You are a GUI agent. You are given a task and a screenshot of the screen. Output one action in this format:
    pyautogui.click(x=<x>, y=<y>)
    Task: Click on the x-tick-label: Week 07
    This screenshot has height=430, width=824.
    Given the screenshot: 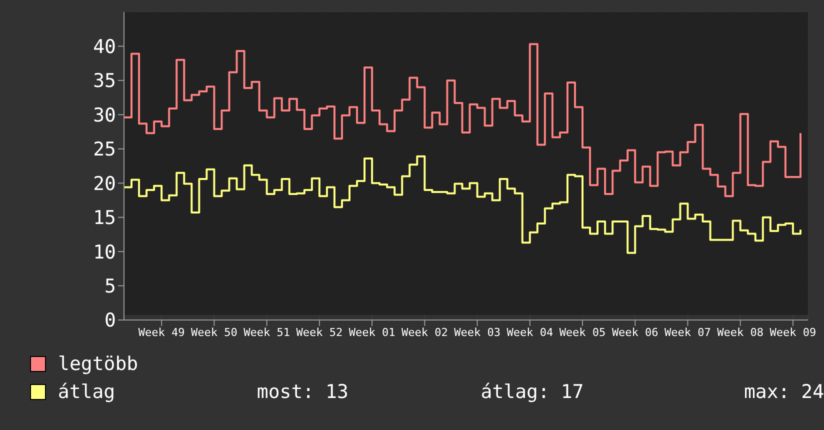 What is the action you would take?
    pyautogui.click(x=687, y=332)
    